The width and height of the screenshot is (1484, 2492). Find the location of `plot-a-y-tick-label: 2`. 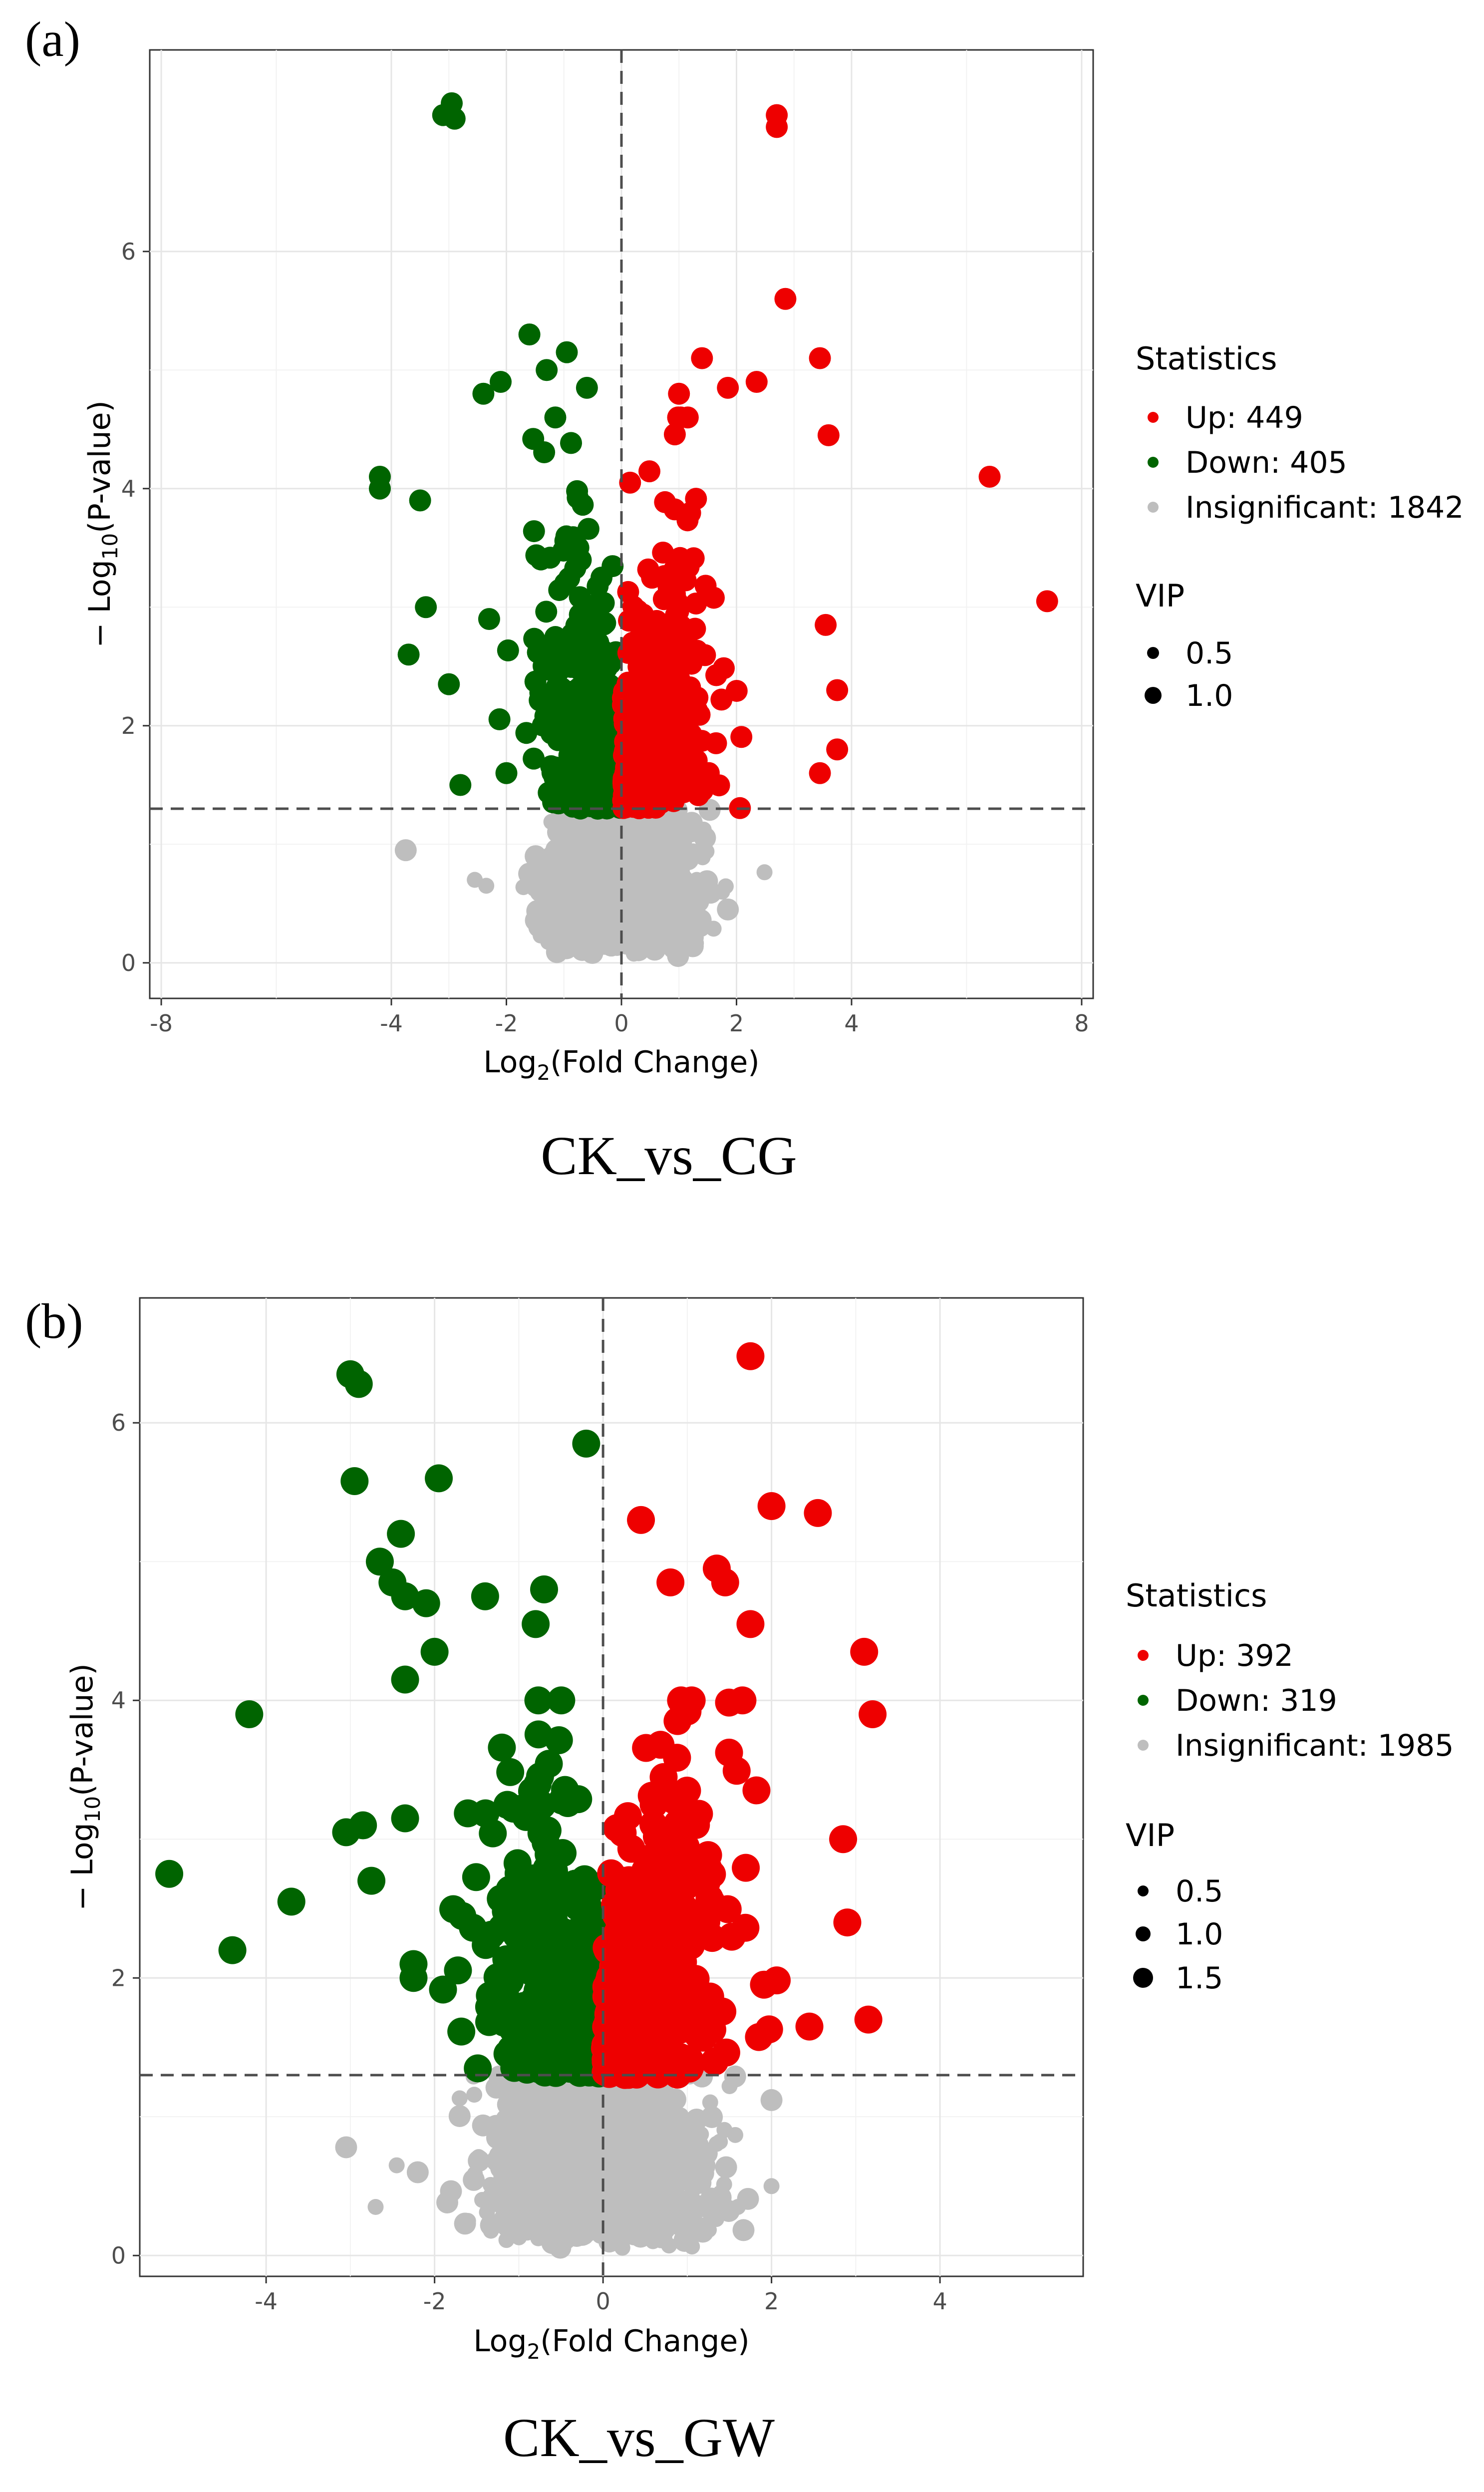

plot-a-y-tick-label: 2 is located at coordinates (129, 726).